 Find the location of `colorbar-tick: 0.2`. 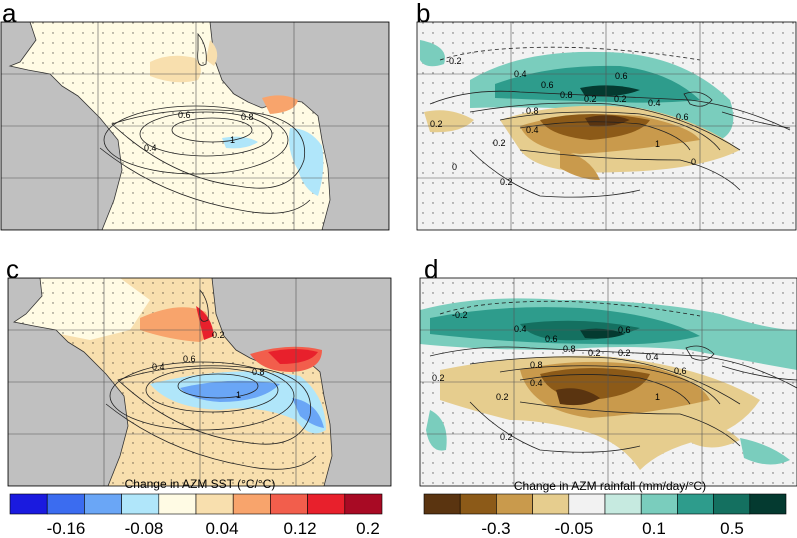

colorbar-tick: 0.2 is located at coordinates (368, 528).